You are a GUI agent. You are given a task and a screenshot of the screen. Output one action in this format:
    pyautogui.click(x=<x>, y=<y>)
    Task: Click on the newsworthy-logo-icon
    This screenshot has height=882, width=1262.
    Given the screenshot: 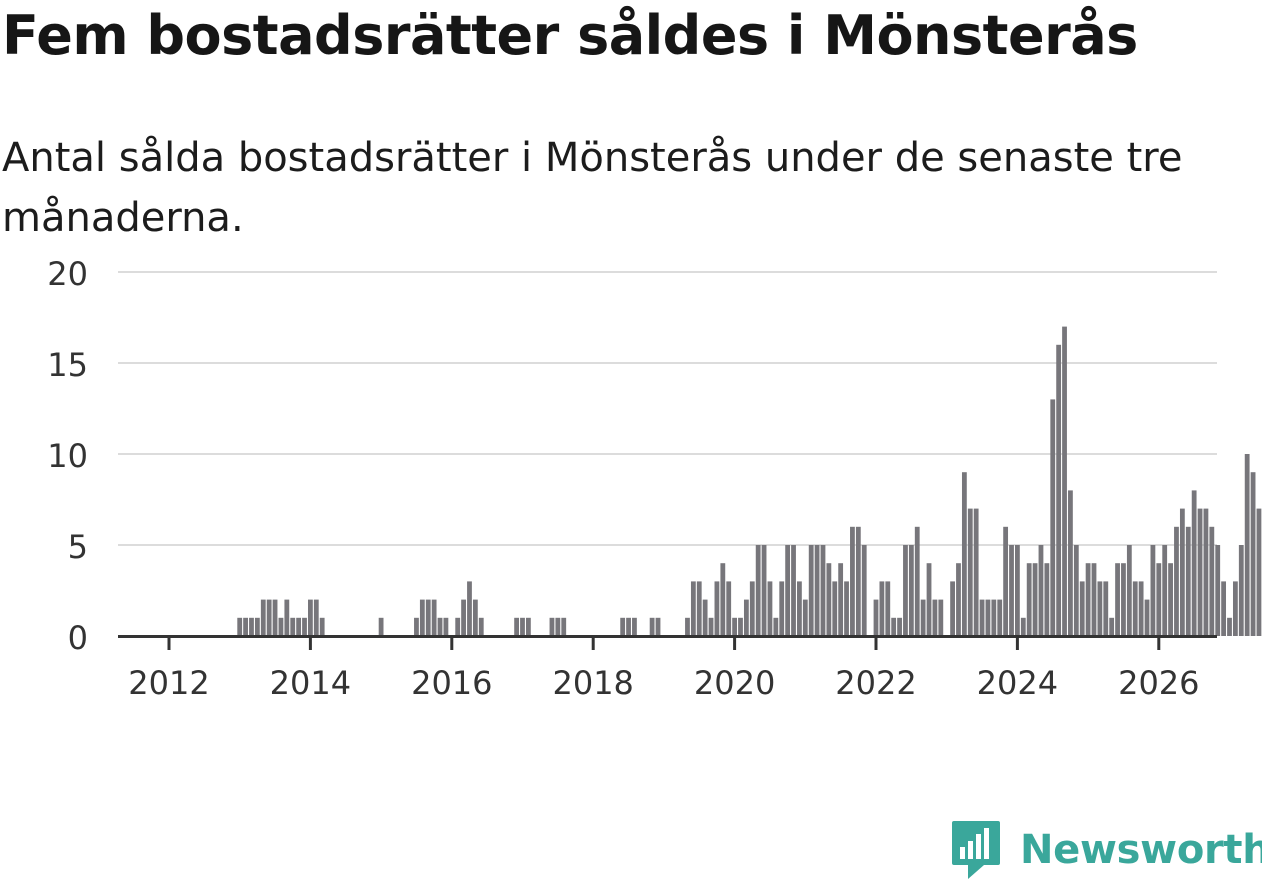 What is the action you would take?
    pyautogui.click(x=976, y=850)
    